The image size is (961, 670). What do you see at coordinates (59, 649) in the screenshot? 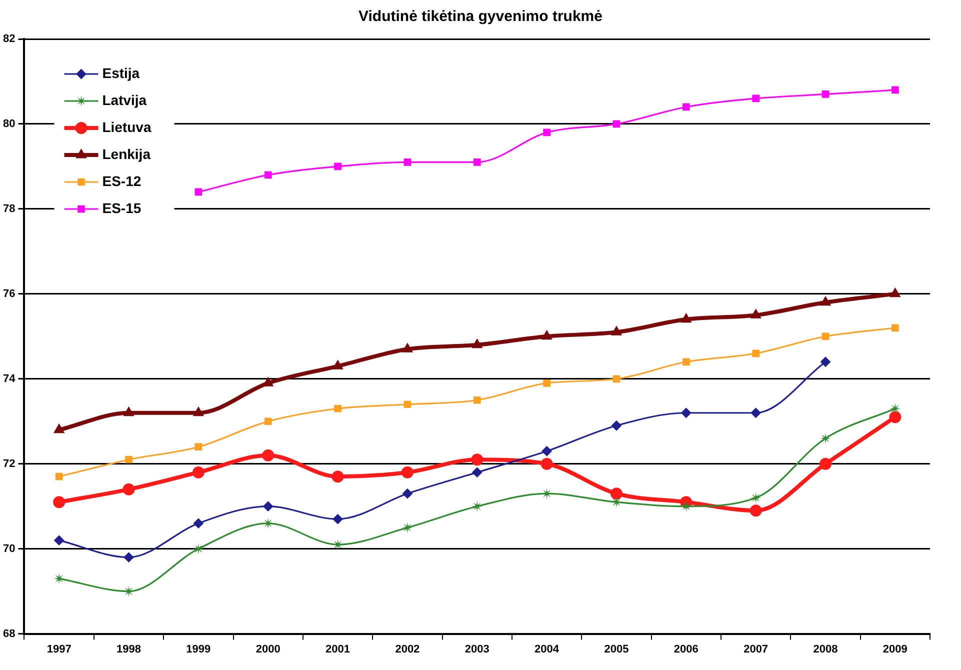
I see `x-tick-label: 1997` at bounding box center [59, 649].